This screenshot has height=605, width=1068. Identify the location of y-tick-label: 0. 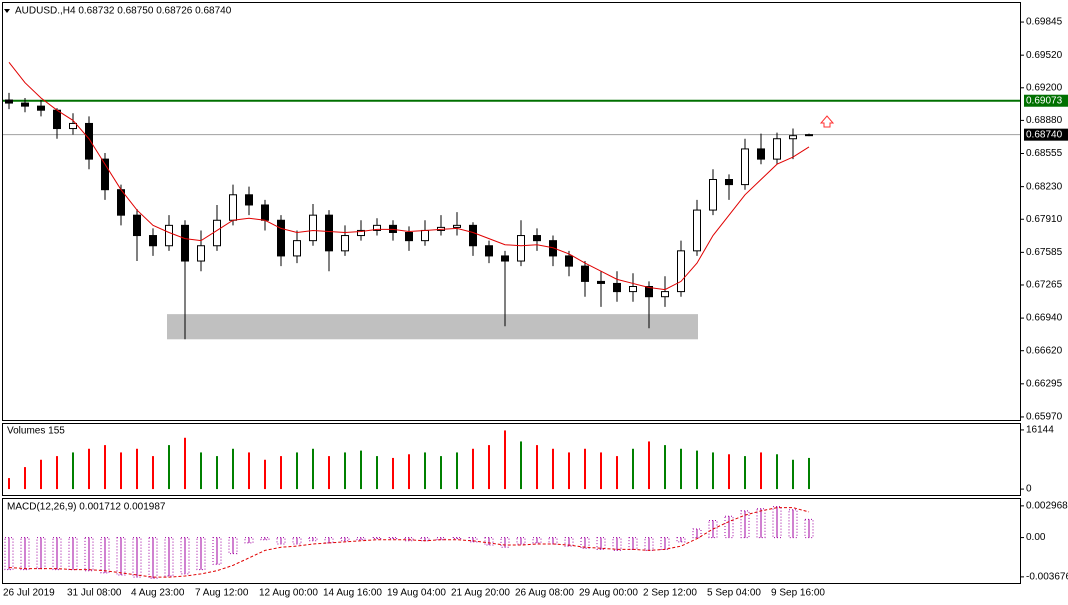
(1029, 489).